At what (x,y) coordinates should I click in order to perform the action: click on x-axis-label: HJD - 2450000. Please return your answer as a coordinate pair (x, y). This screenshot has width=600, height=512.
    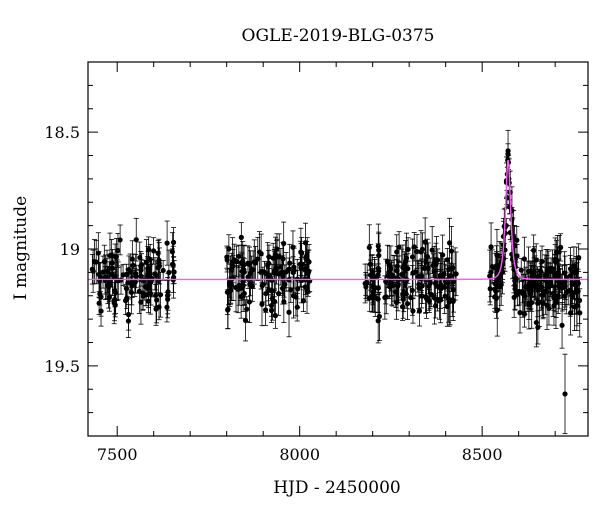
    Looking at the image, I should click on (337, 488).